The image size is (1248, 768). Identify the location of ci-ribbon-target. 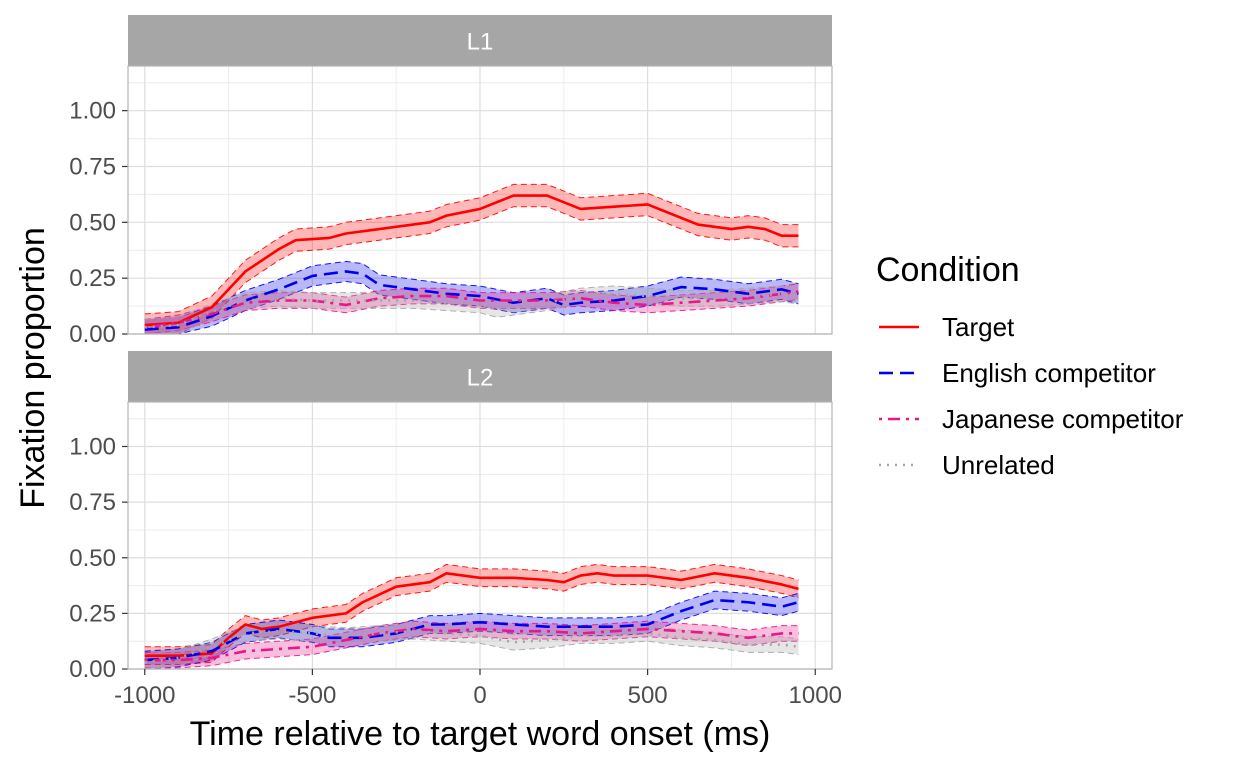
(471, 259).